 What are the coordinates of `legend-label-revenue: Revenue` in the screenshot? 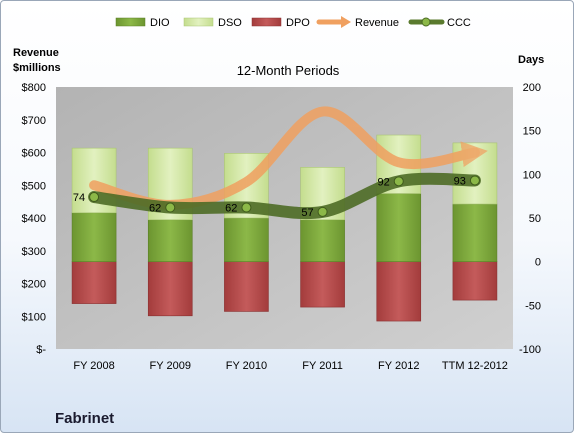 It's located at (377, 23).